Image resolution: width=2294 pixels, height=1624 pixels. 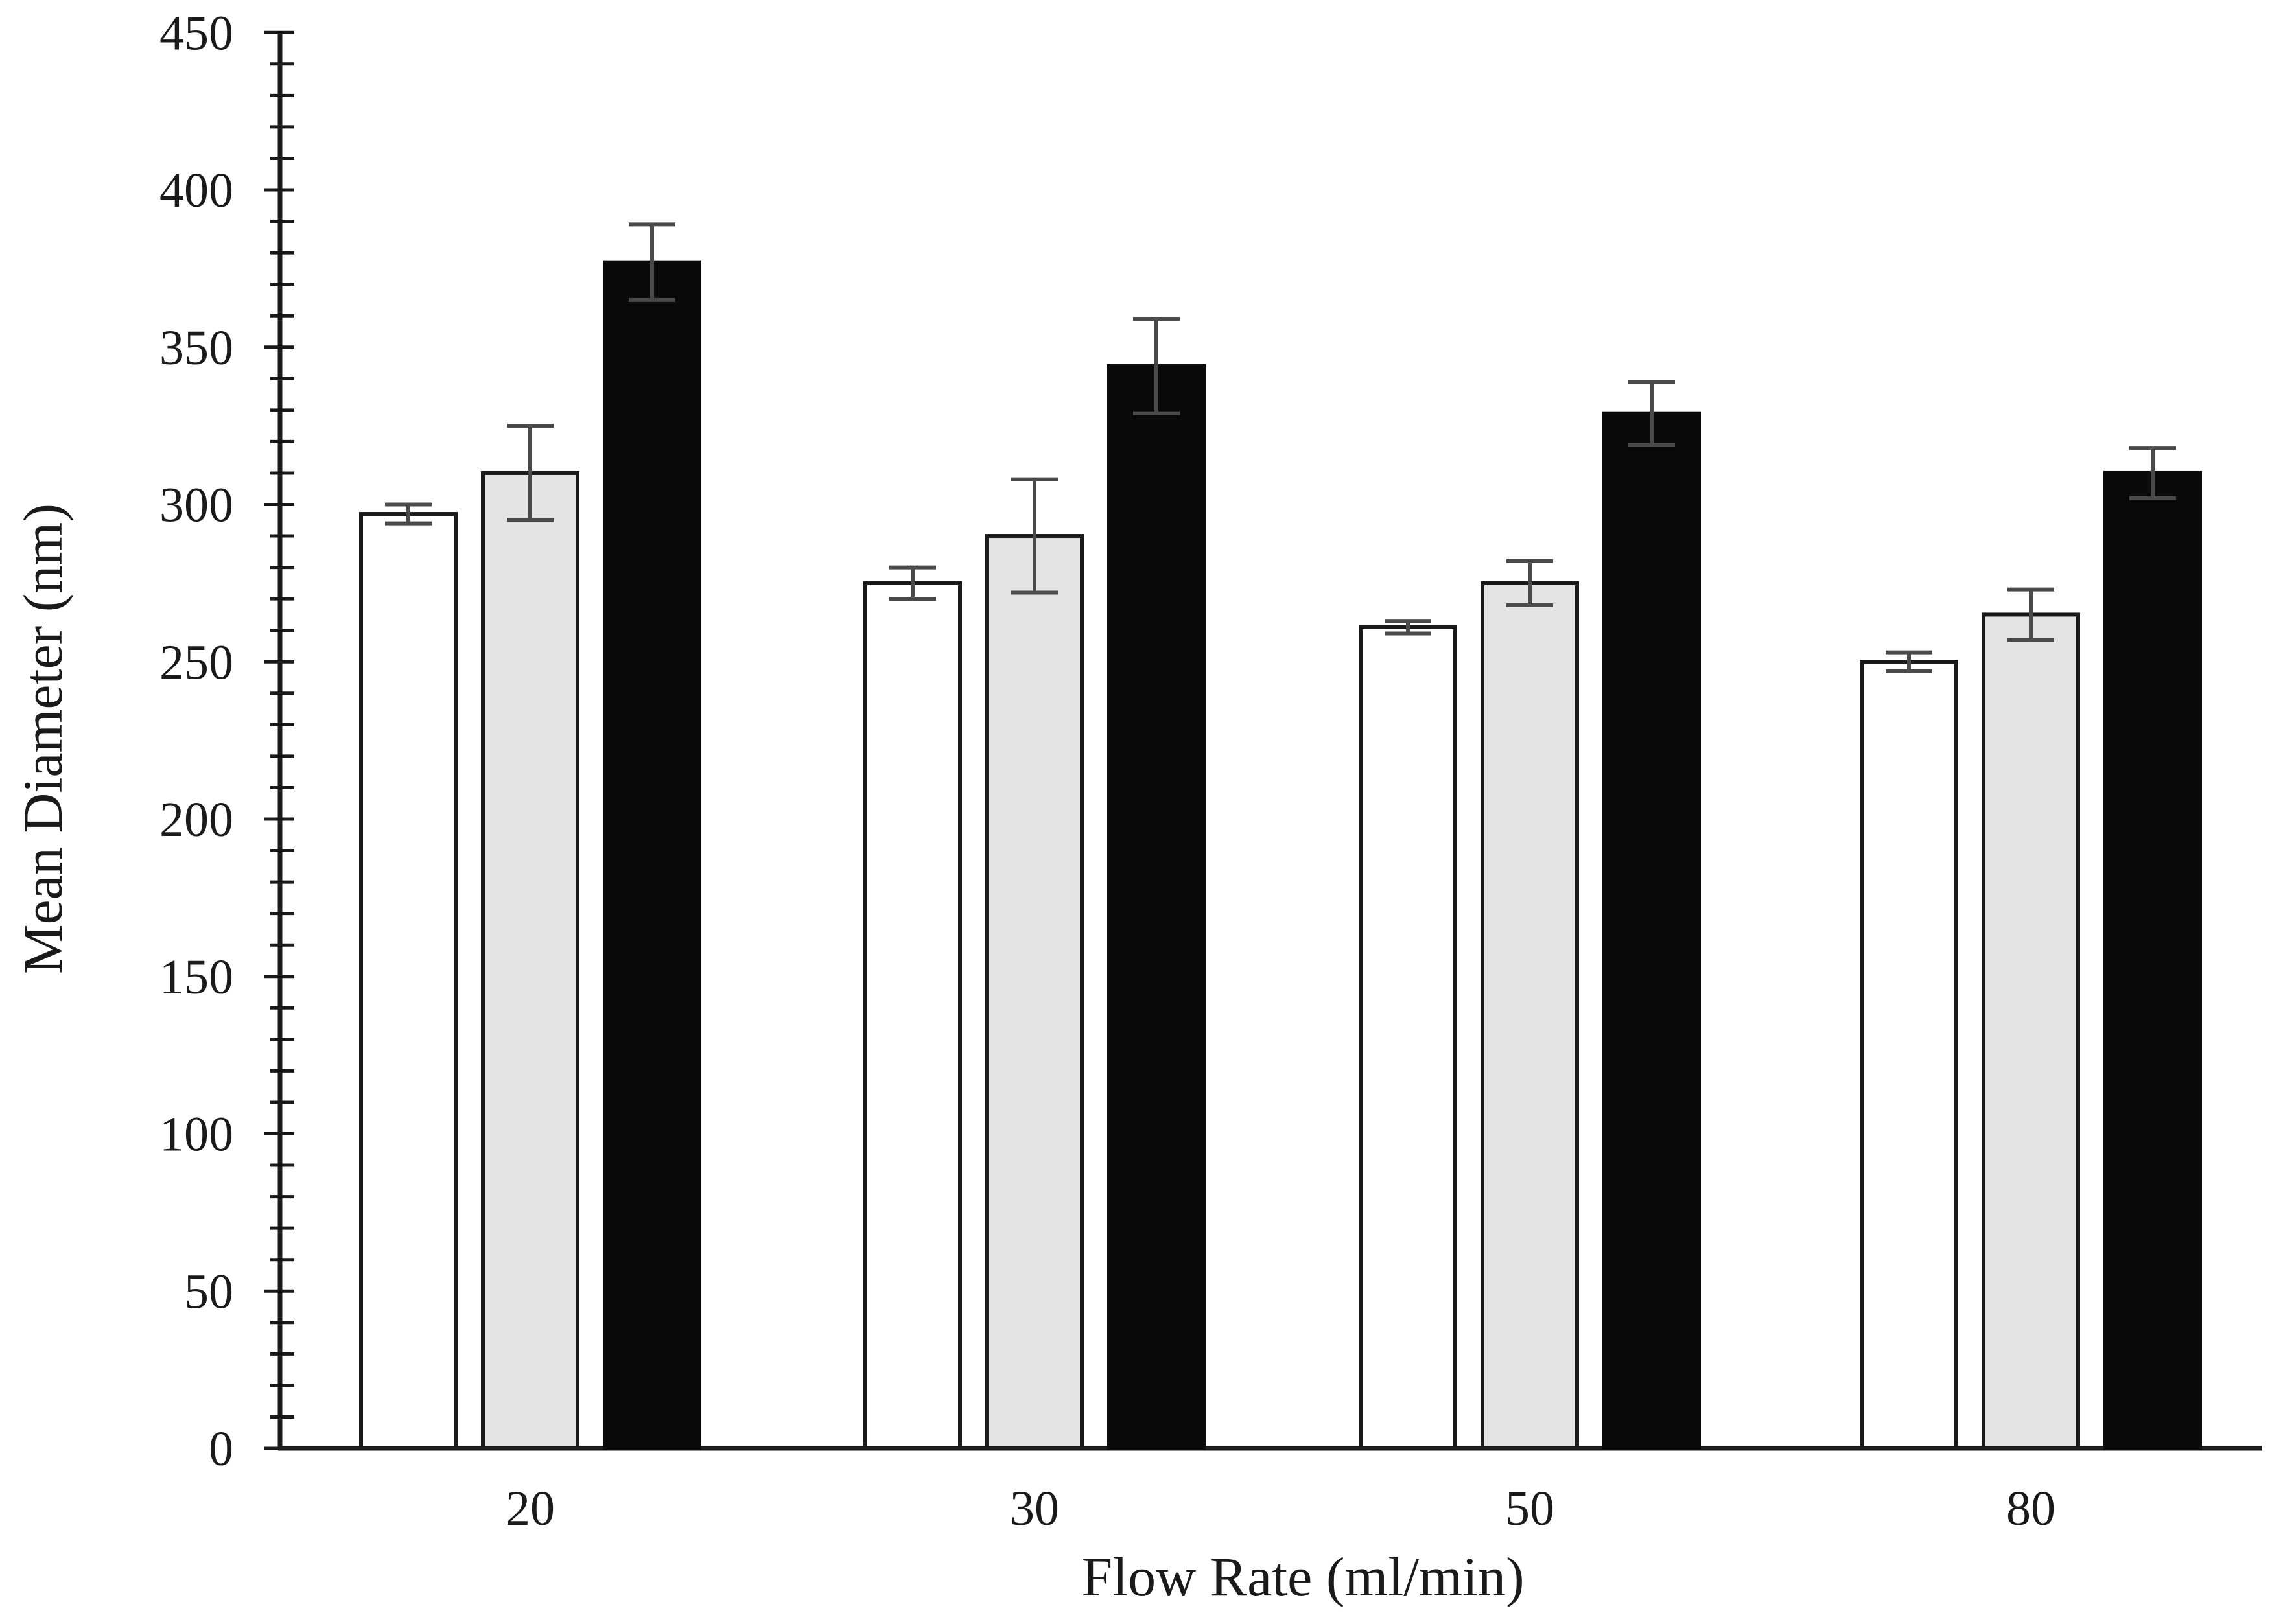 I want to click on x-axis-category-label: 50, so click(x=1529, y=1508).